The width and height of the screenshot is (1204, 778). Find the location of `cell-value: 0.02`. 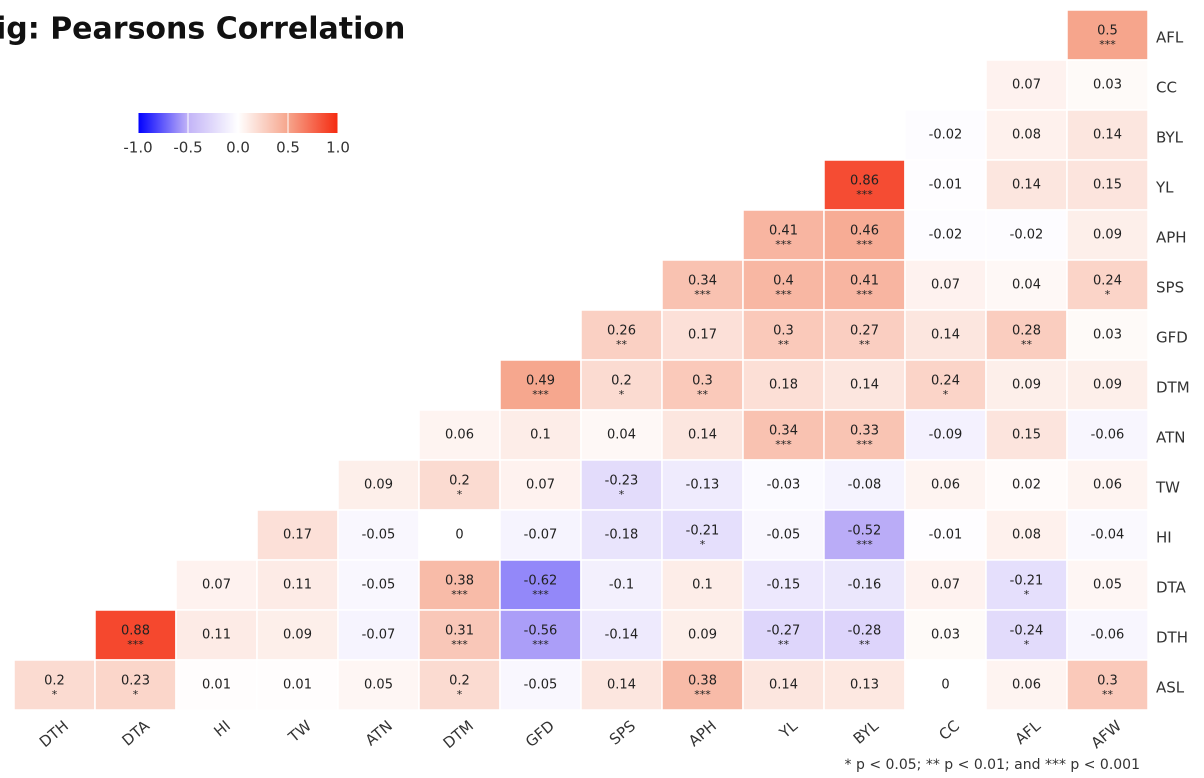

cell-value: 0.02 is located at coordinates (1026, 485).